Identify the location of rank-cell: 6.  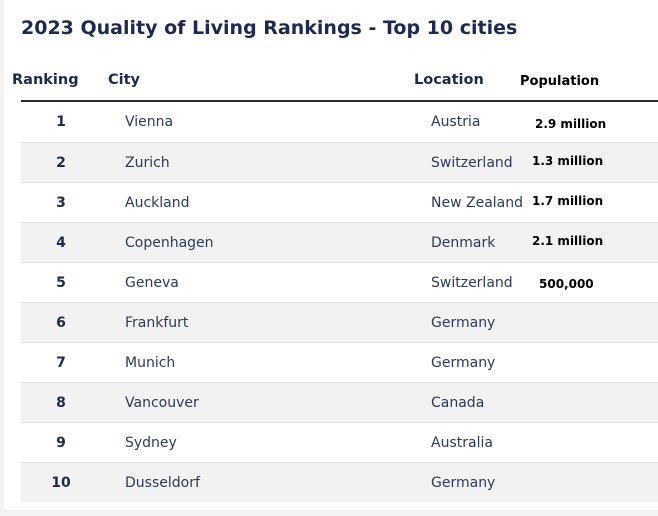
(61, 323).